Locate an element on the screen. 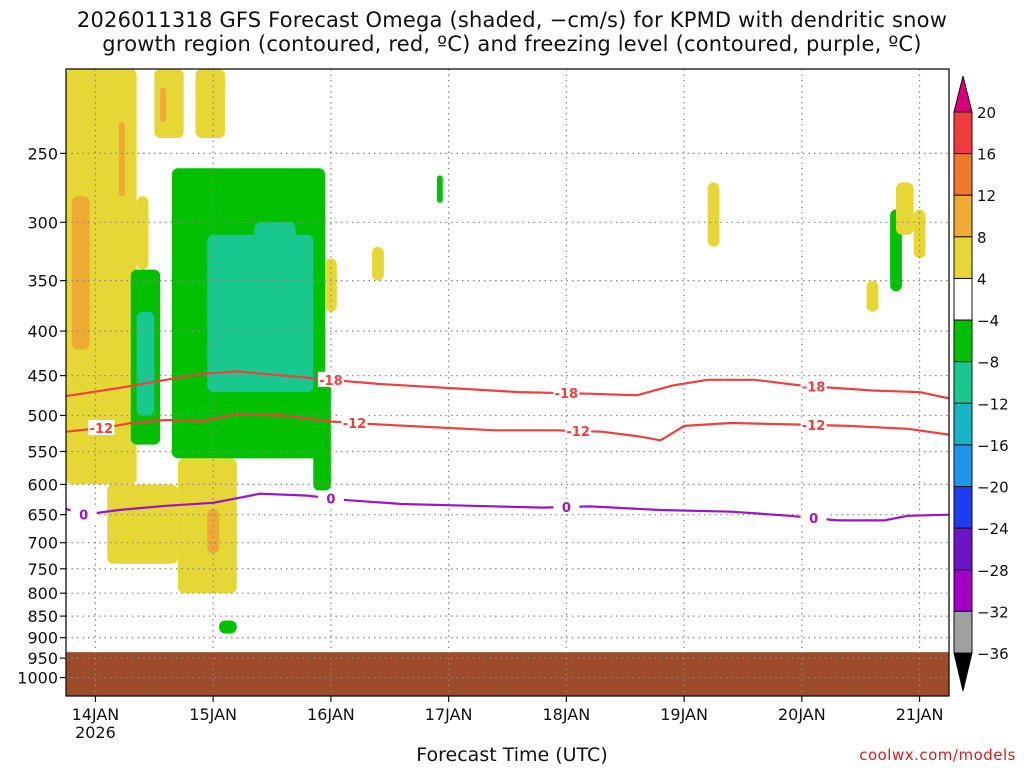  x-tick-label-21JAN: 21JAN is located at coordinates (920, 714).